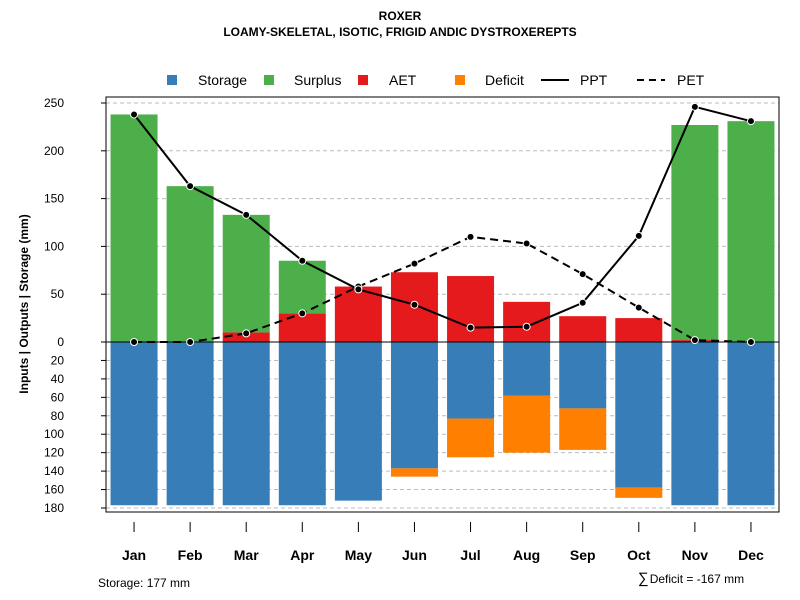 The image size is (800, 600). I want to click on y-tick-label: 150, so click(54, 199).